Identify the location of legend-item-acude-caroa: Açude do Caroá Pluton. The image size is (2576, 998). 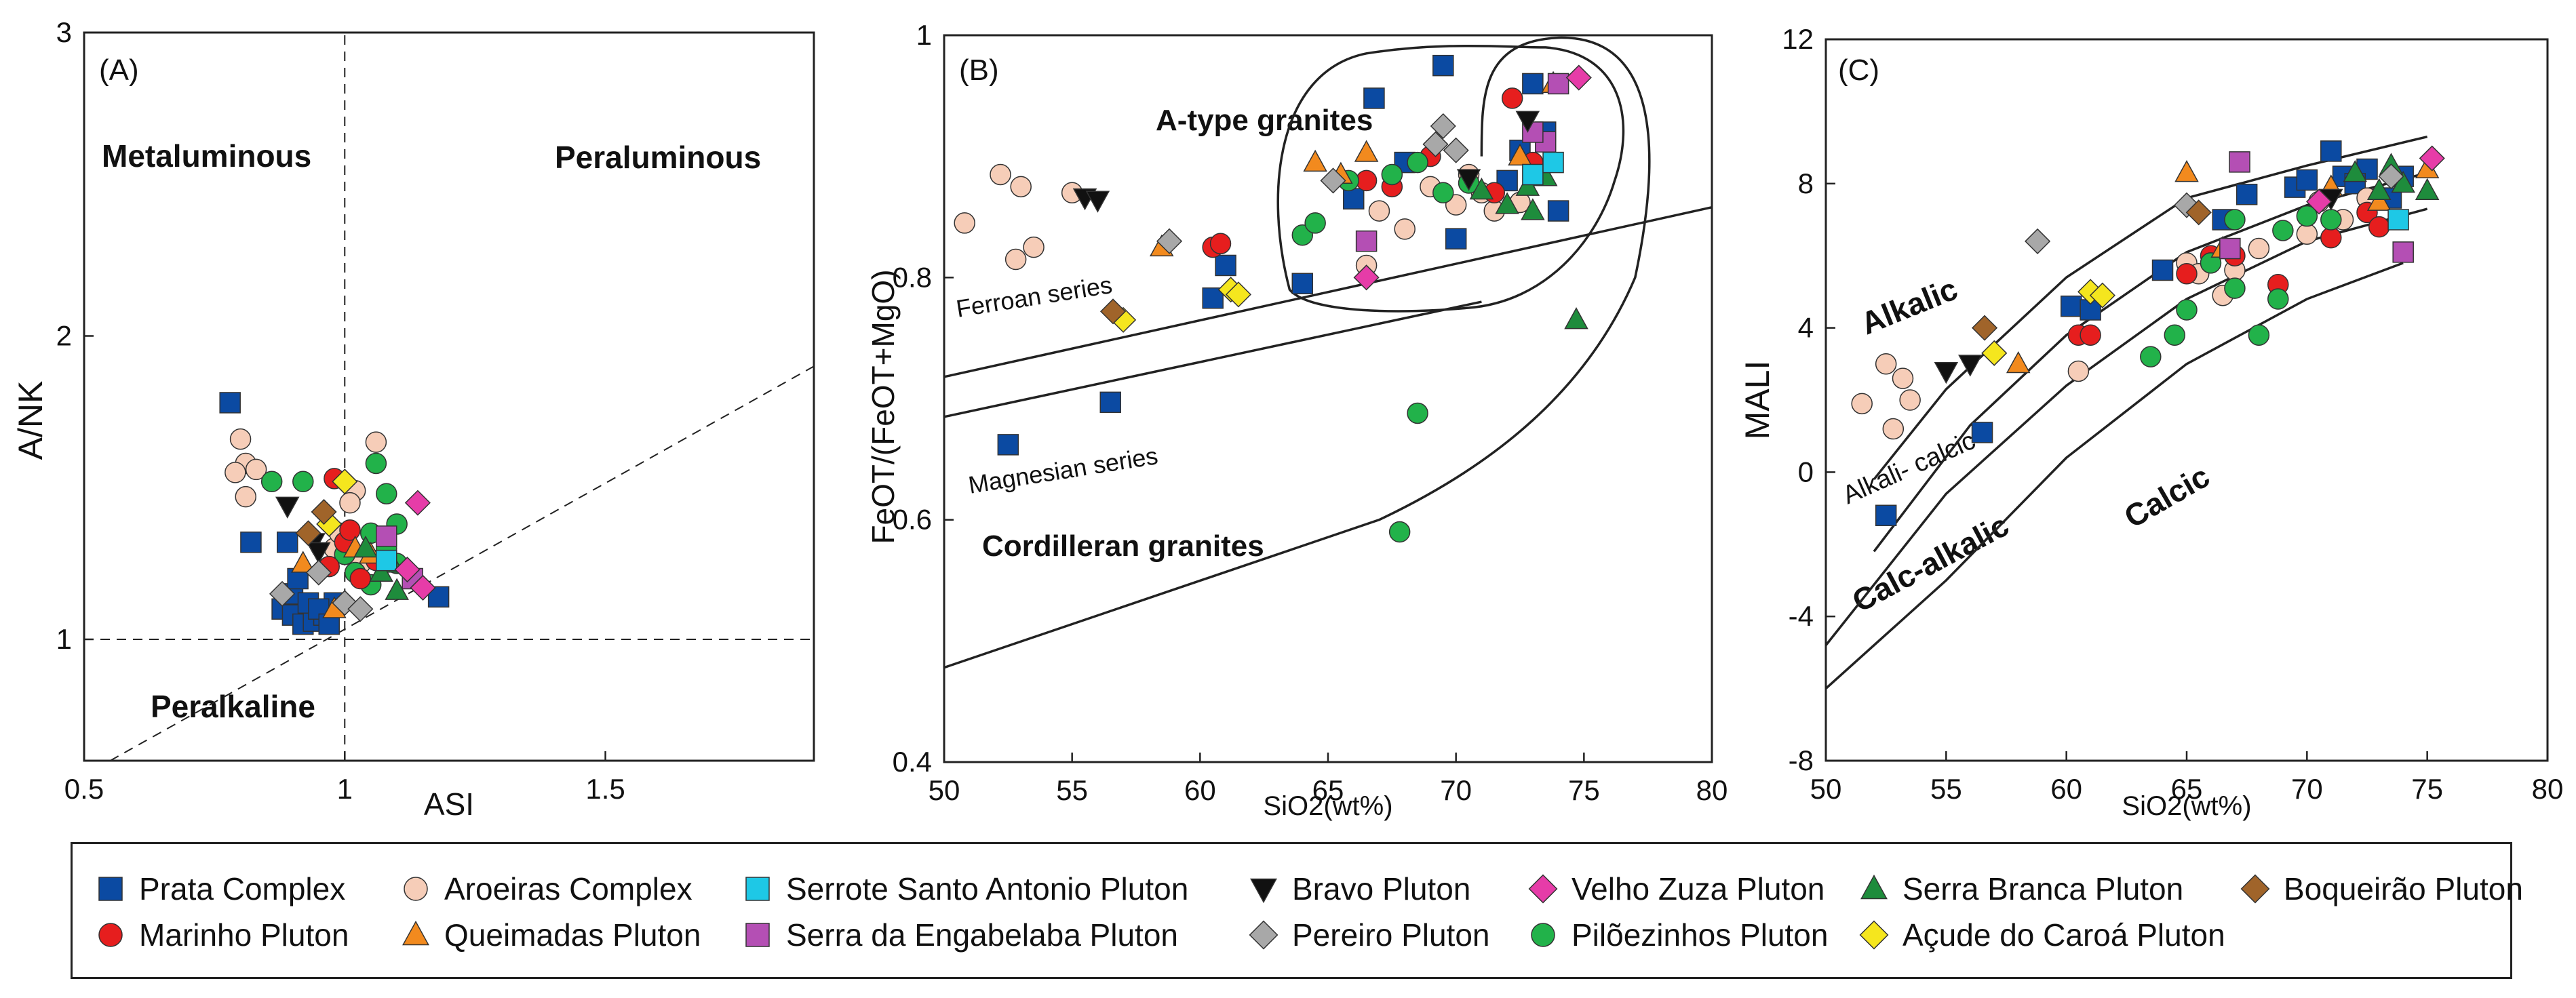
(2040, 935).